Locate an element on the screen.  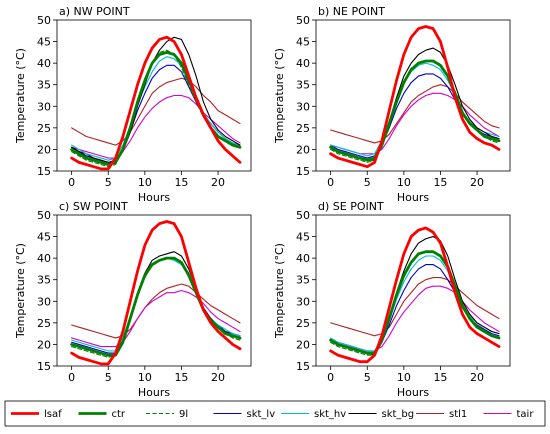
panel-title: d) SE POINT is located at coordinates (351, 206).